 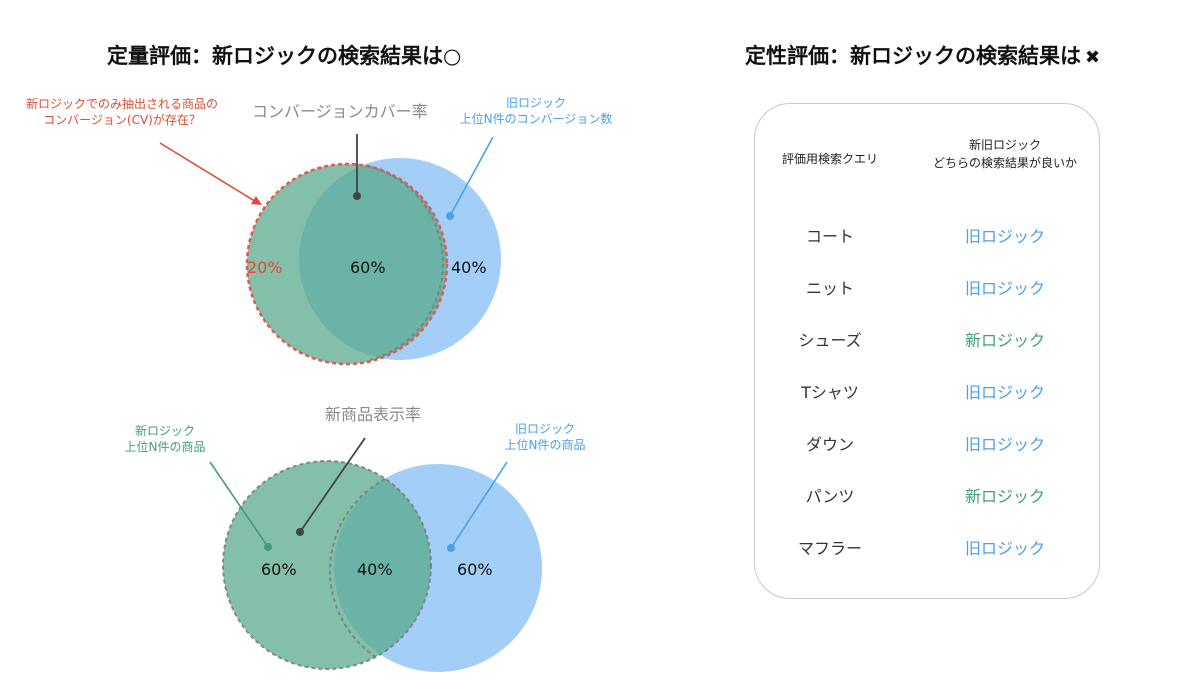 I want to click on bottom-blue-annotation: 旧ロジック 上位N件の商品, so click(x=545, y=437).